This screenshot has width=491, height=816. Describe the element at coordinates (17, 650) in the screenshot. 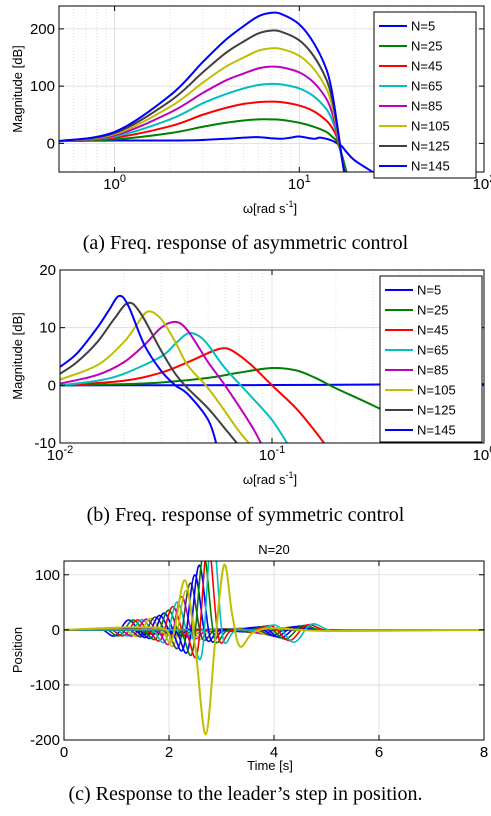

I see `chart-c-ylabel: Position` at that location.